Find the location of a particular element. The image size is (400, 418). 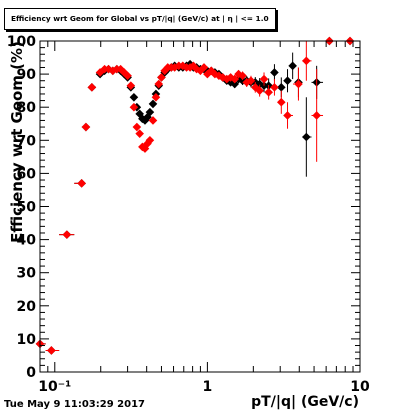

y-tick-label: 10 is located at coordinates (27, 340).